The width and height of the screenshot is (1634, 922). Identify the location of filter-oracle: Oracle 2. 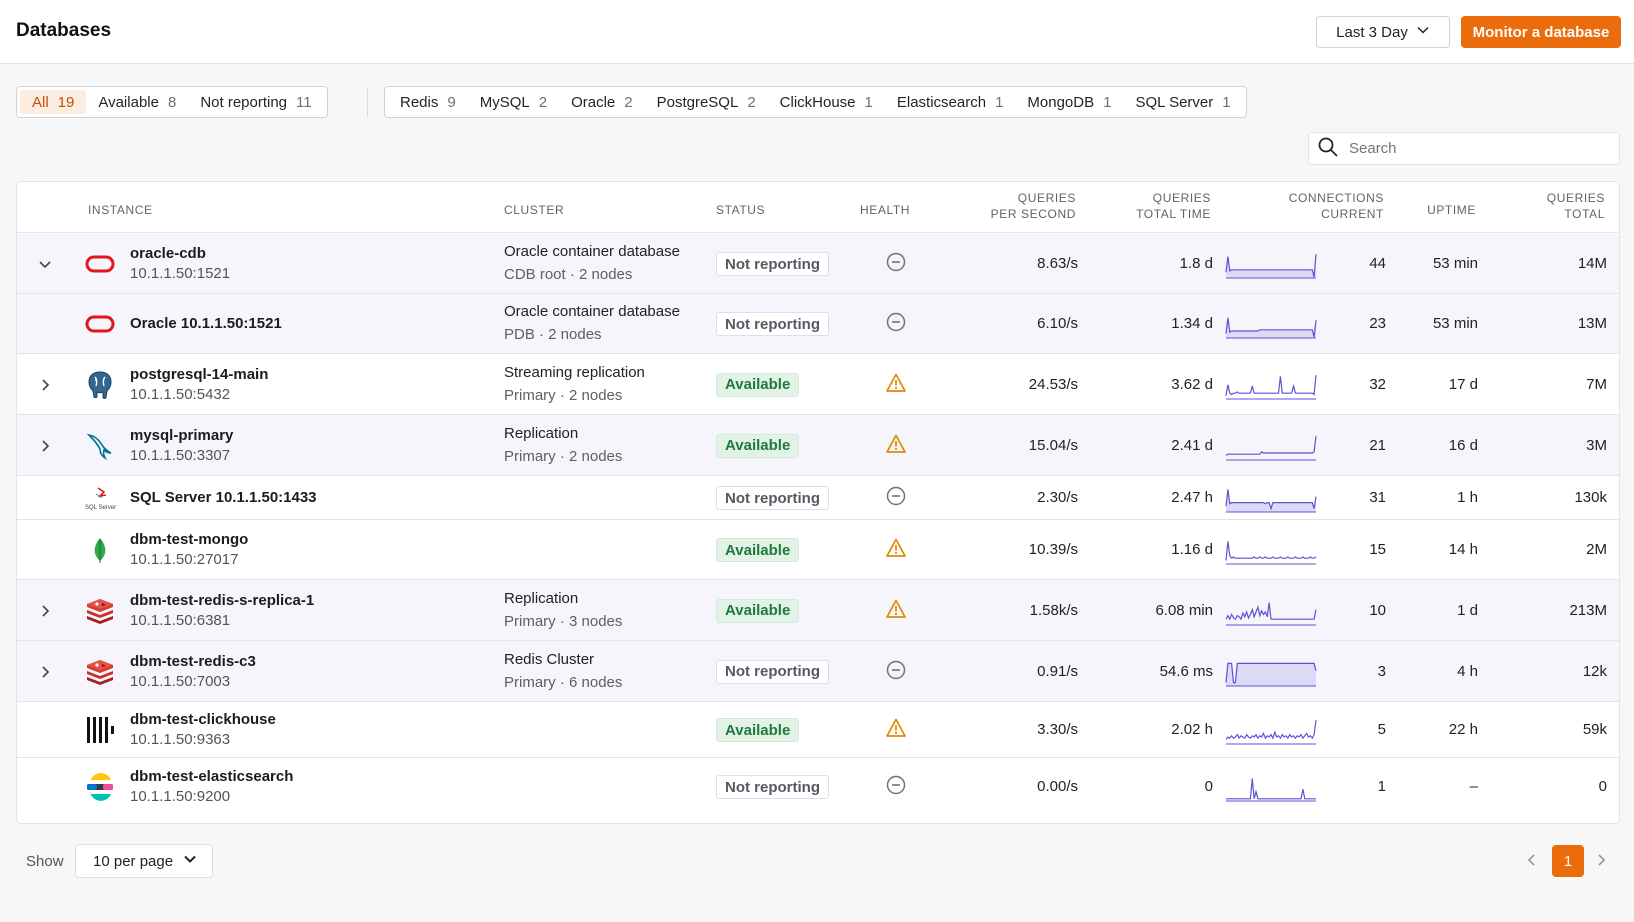
(602, 102).